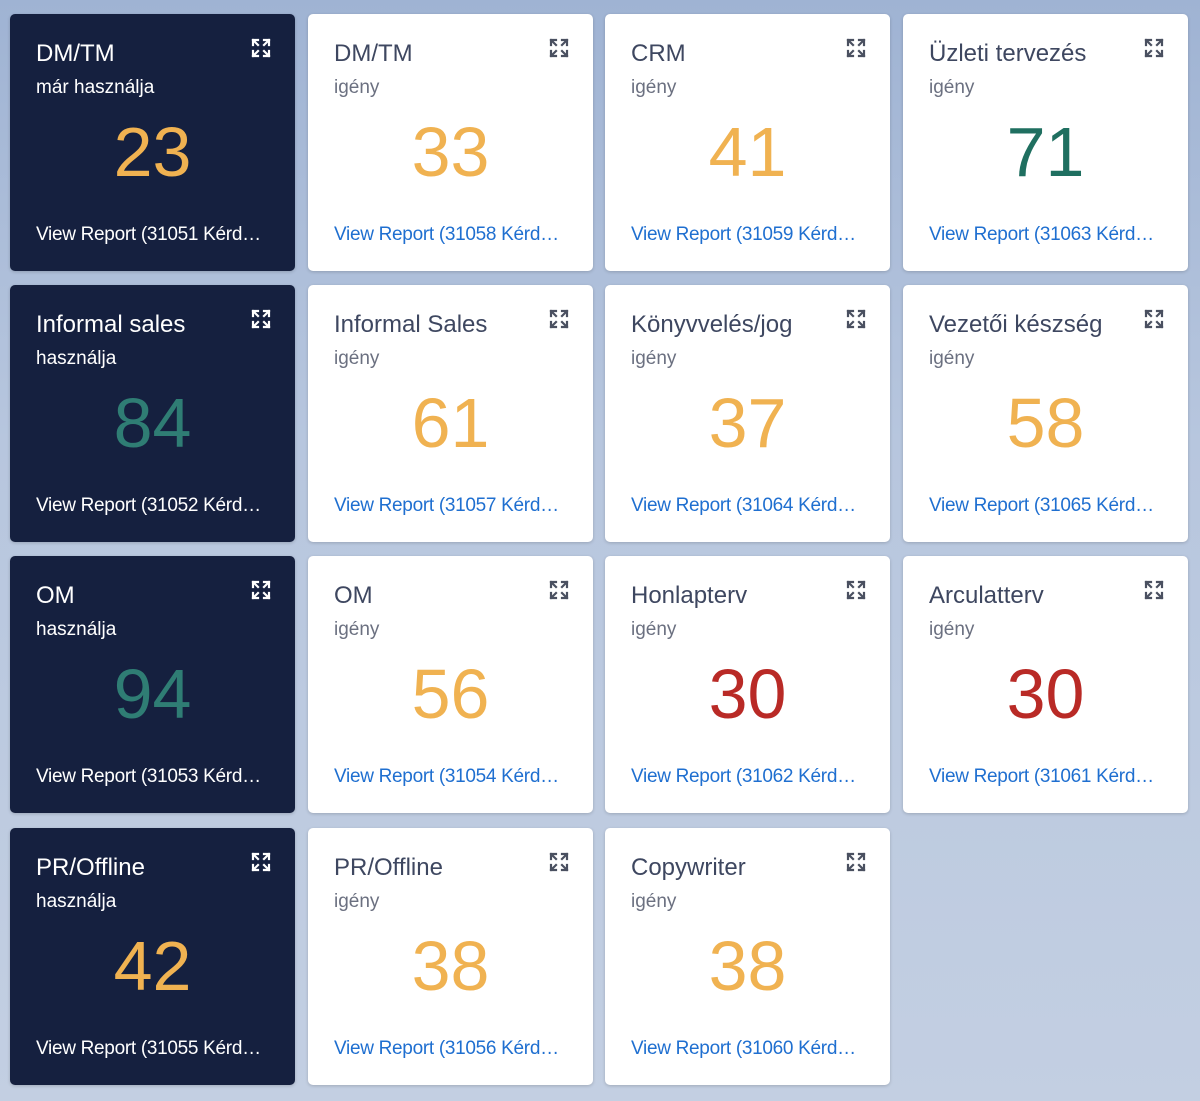  What do you see at coordinates (1016, 324) in the screenshot?
I see `card-title: Vezetői készség` at bounding box center [1016, 324].